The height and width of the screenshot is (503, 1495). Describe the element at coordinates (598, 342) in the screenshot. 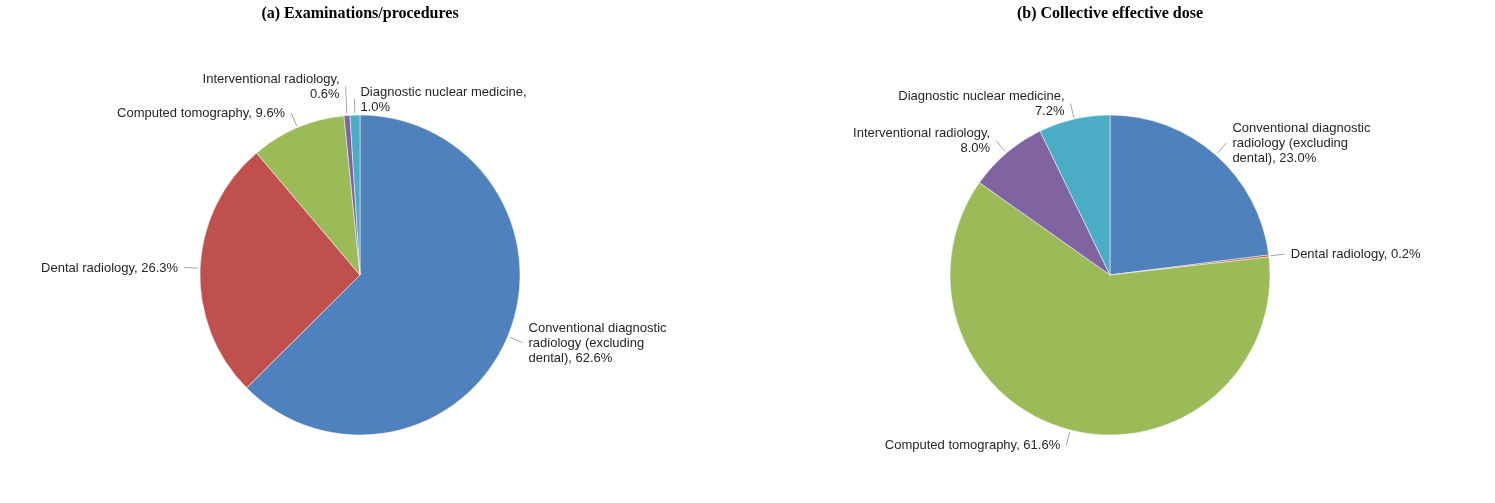

I see `slice-label: Conventional diagnostic radiology (excluding dental), 62.6%` at that location.